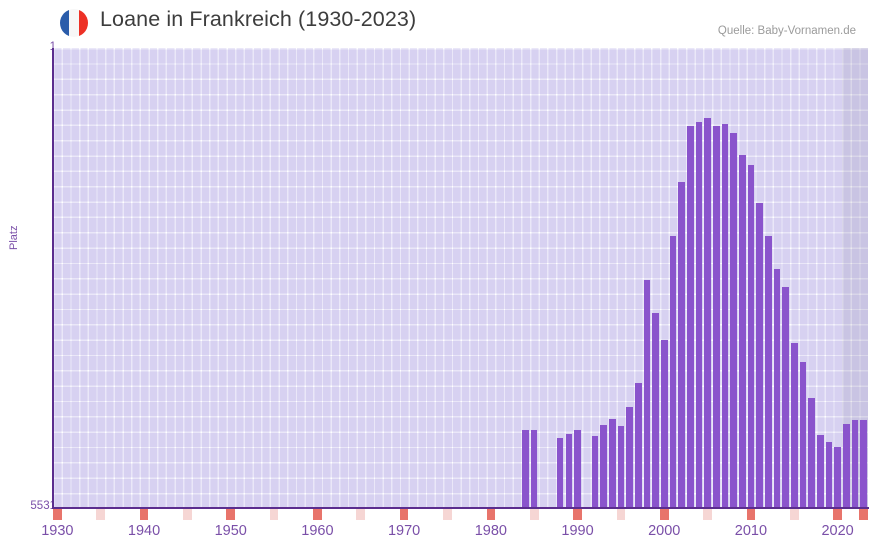 Image resolution: width=873 pixels, height=552 pixels. I want to click on bar-2011, so click(759, 355).